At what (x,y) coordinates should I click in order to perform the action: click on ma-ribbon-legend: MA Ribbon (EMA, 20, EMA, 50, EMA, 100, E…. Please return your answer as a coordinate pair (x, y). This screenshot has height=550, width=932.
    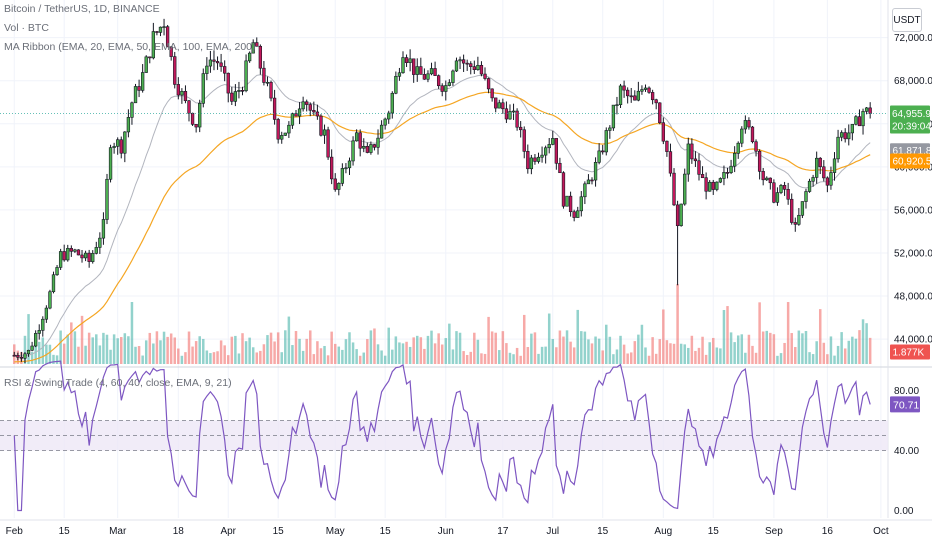
    Looking at the image, I should click on (130, 47).